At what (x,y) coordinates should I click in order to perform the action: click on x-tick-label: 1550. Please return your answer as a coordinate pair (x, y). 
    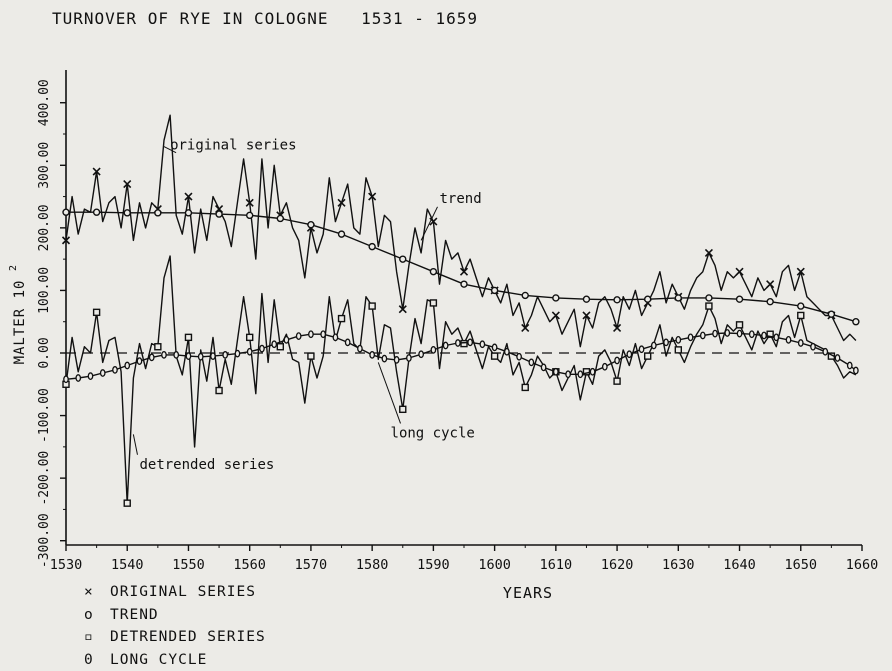
    Looking at the image, I should click on (188, 565).